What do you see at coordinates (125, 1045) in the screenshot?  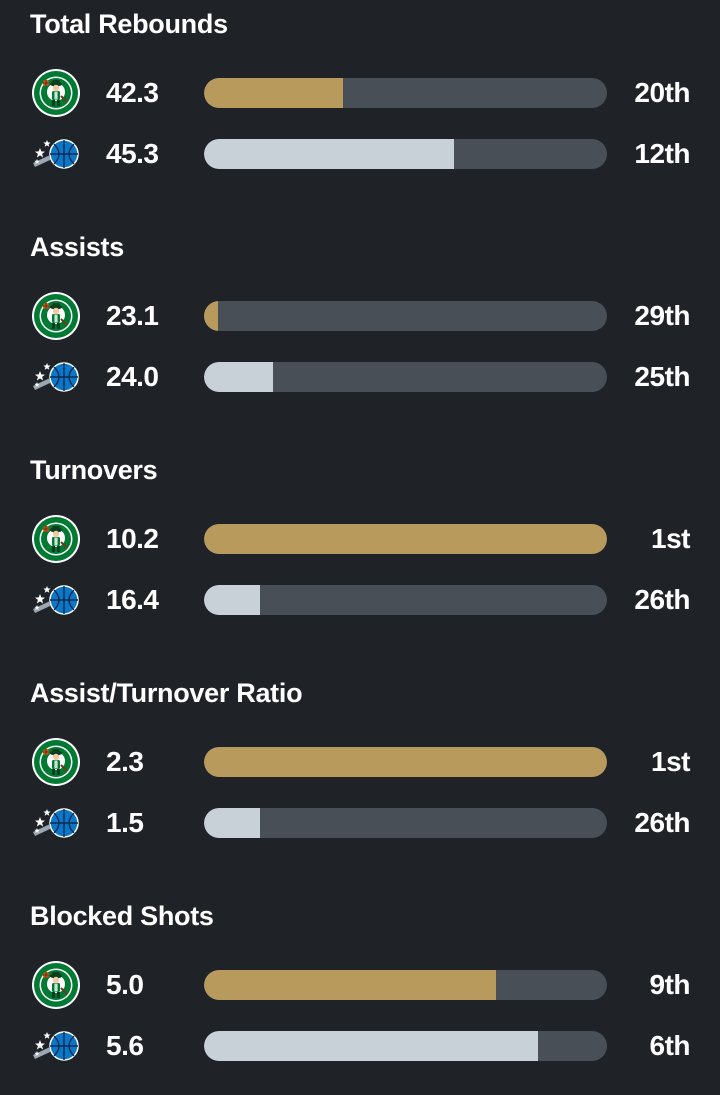 I see `stat-value: 5.6` at bounding box center [125, 1045].